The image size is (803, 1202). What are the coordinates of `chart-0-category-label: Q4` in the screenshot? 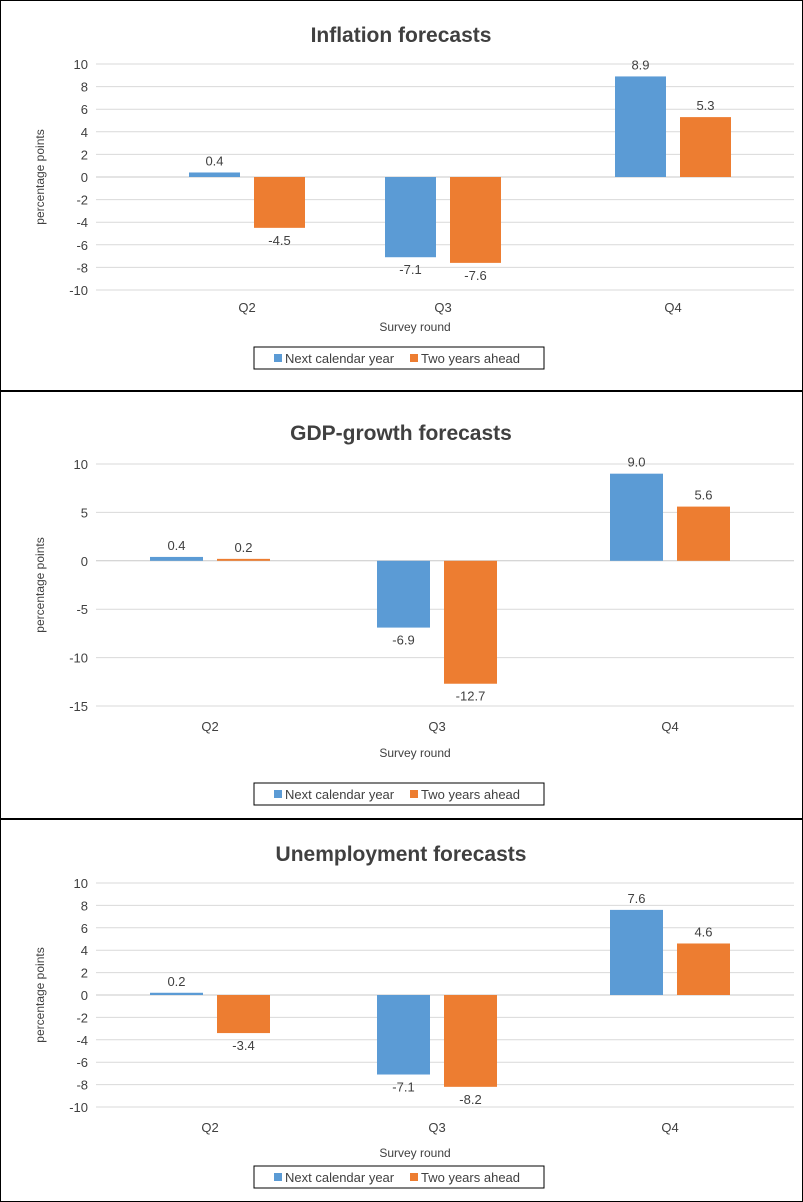 It's located at (672, 307).